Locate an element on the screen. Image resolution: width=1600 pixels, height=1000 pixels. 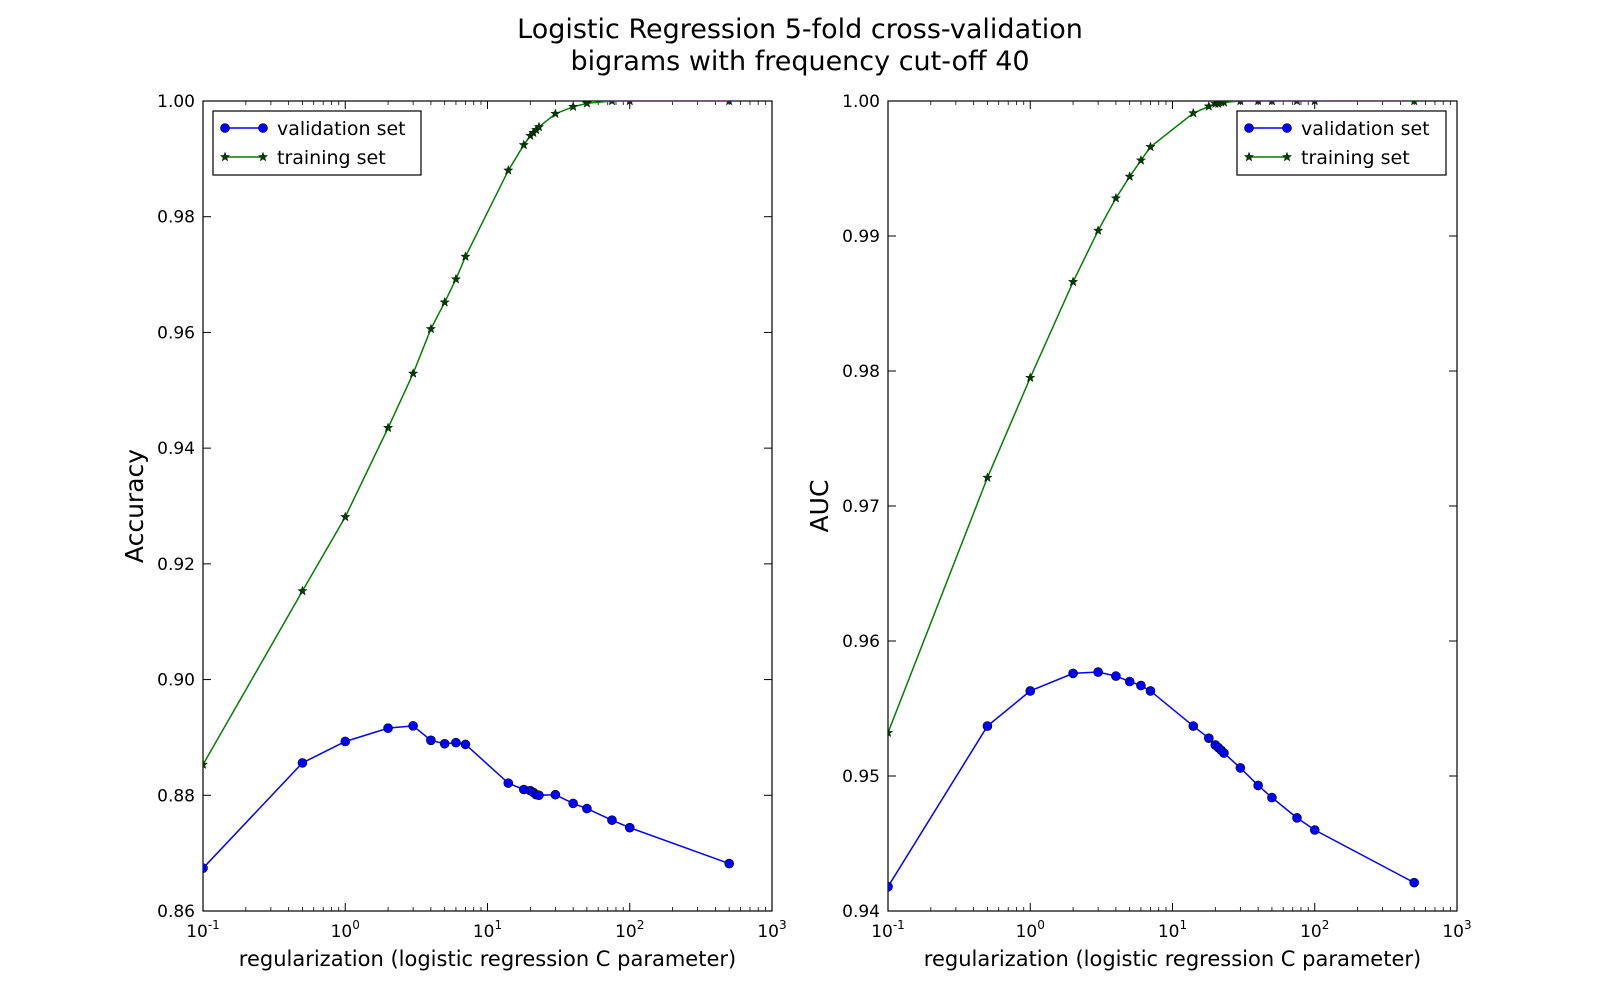
x-tick-label: 10¹ is located at coordinates (1172, 930).